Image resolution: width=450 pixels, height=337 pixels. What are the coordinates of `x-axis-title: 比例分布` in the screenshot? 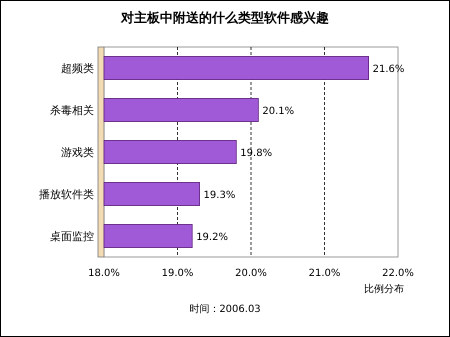 It's located at (384, 289).